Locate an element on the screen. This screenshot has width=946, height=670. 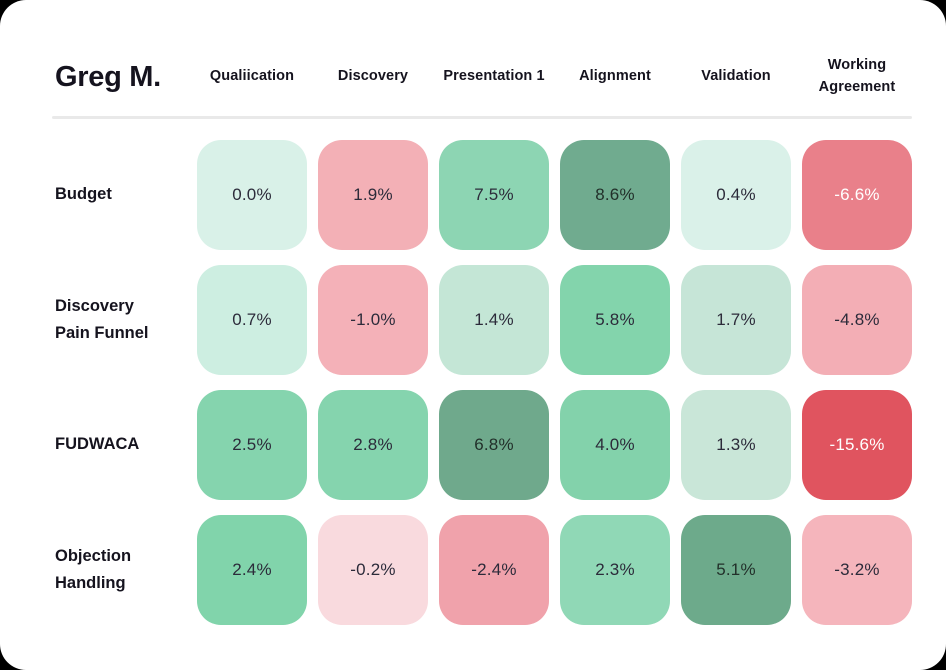
heatmap-cell: 6.8% is located at coordinates (494, 445).